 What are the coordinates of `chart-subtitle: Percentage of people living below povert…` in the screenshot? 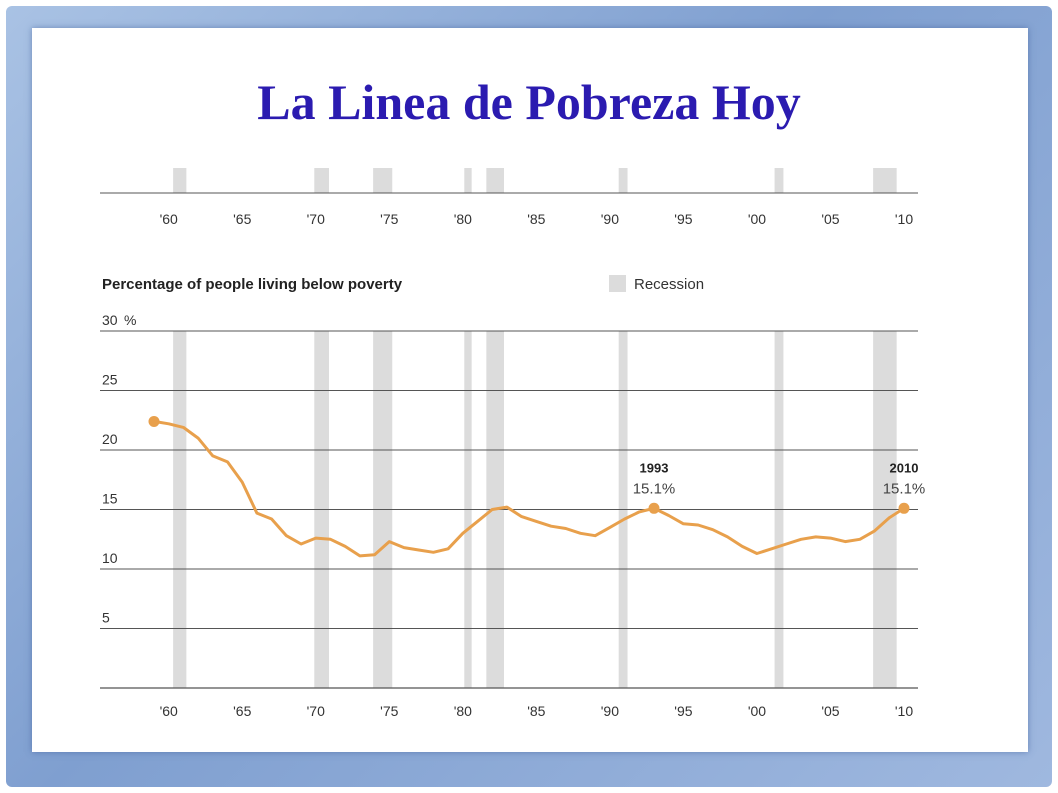 It's located at (252, 284).